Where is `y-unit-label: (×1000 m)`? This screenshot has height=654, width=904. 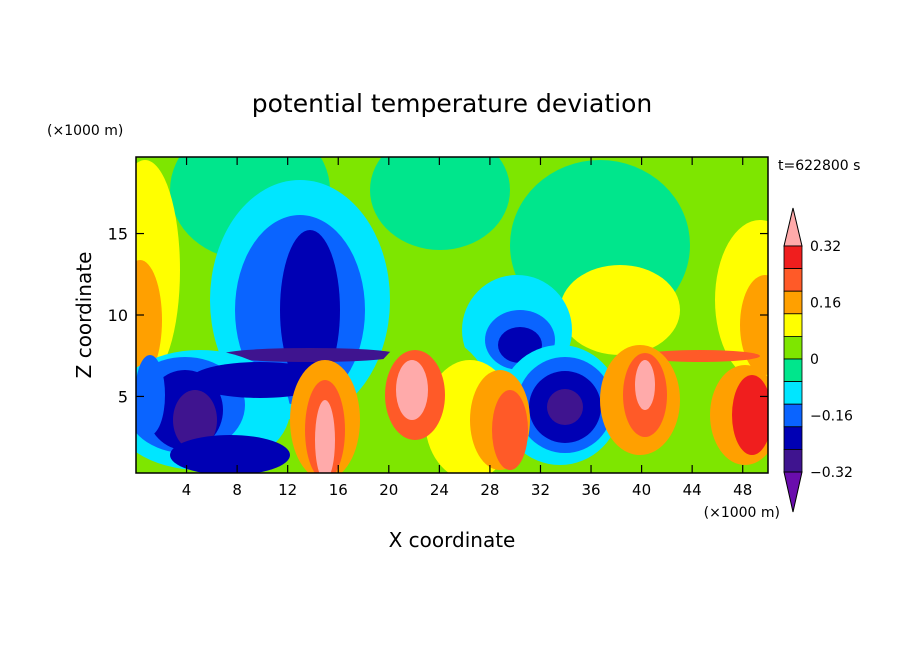
y-unit-label: (×1000 m) is located at coordinates (85, 131).